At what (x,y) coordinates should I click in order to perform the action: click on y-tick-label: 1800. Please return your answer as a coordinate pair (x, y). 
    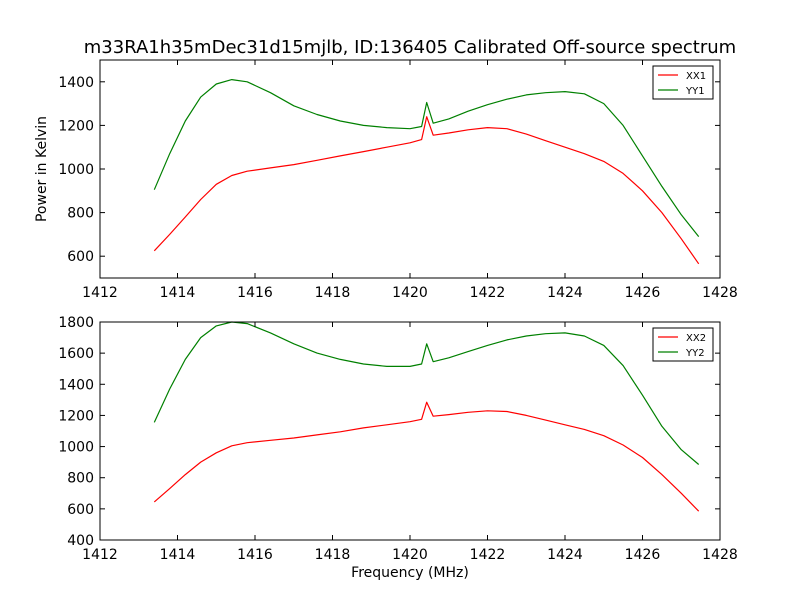
    Looking at the image, I should click on (76, 323).